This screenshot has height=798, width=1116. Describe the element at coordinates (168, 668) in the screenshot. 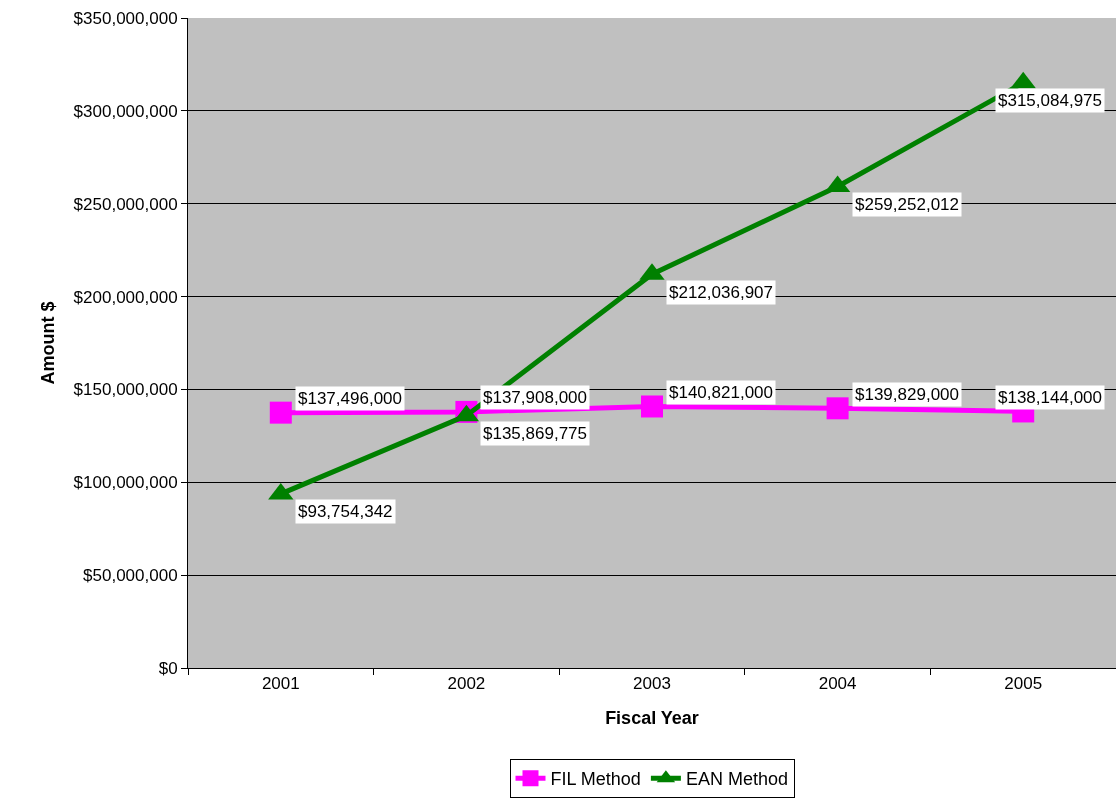

I see `y-tick-label: $0` at that location.